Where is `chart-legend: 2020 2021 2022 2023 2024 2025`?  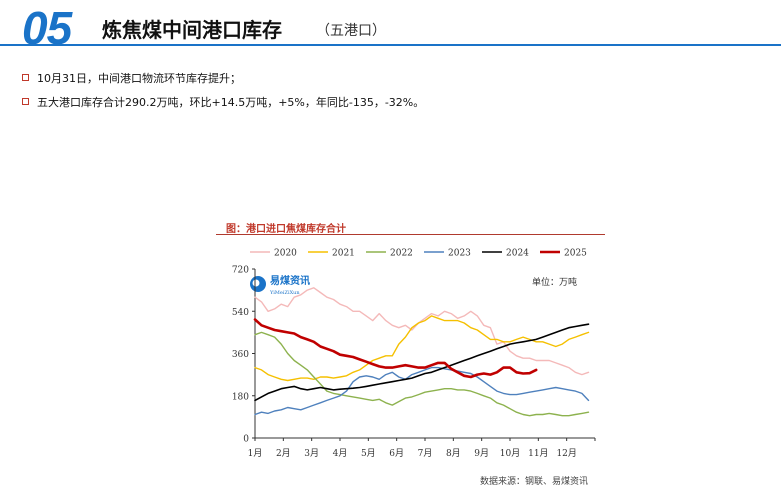 chart-legend: 2020 2021 2022 2023 2024 2025 is located at coordinates (418, 254).